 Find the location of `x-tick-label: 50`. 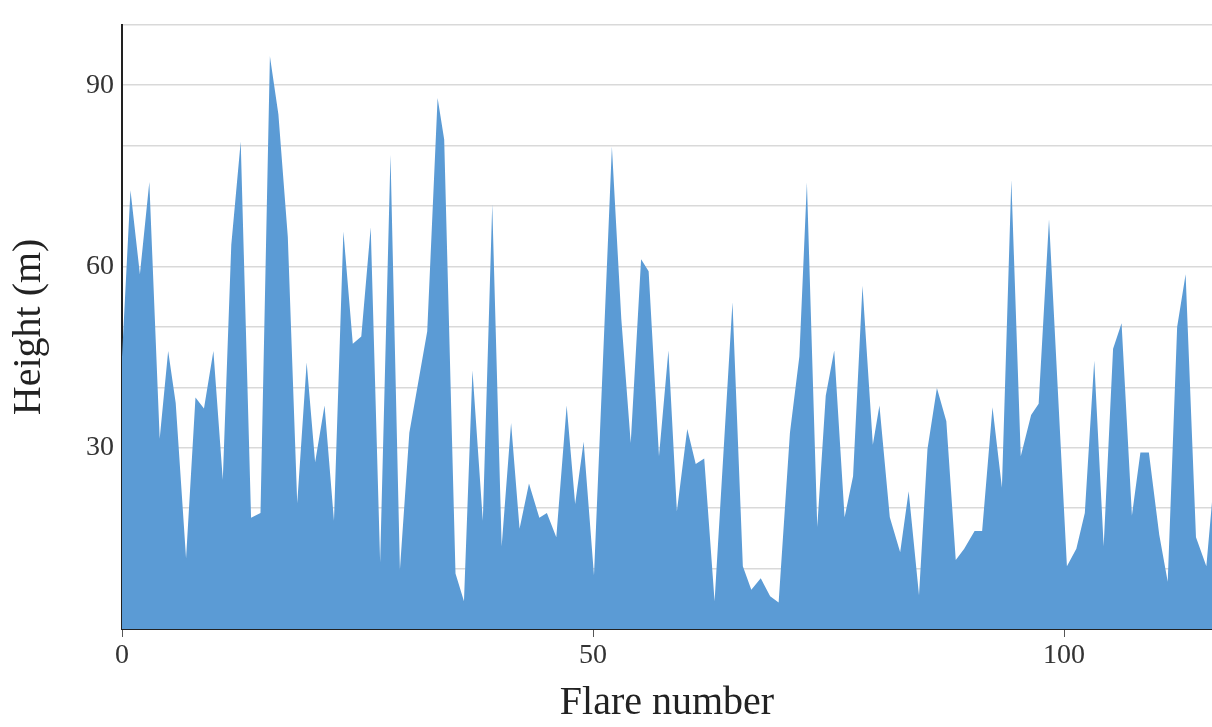

x-tick-label: 50 is located at coordinates (593, 654).